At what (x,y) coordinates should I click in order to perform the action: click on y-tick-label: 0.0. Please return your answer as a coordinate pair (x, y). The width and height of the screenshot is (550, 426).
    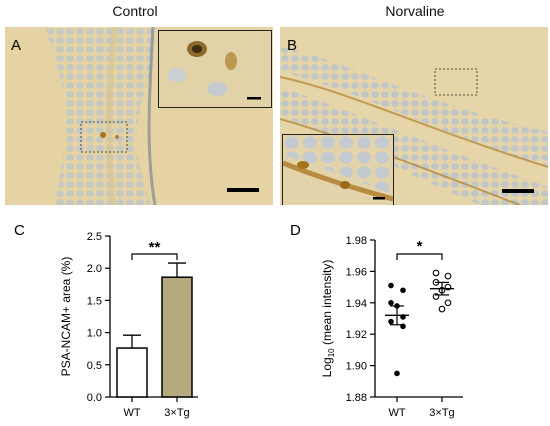
    Looking at the image, I should click on (94, 398).